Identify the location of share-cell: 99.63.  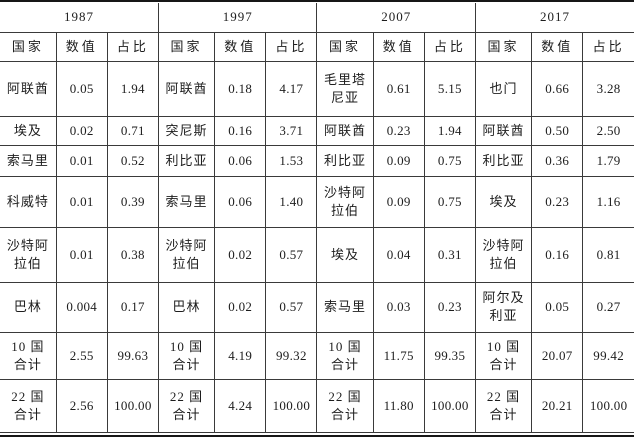
(132, 355).